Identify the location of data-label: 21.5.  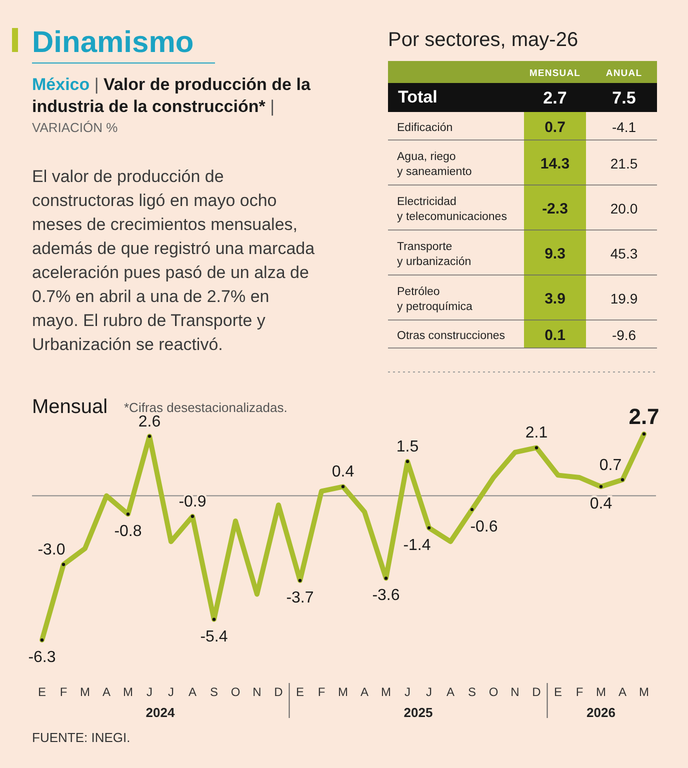
(624, 164).